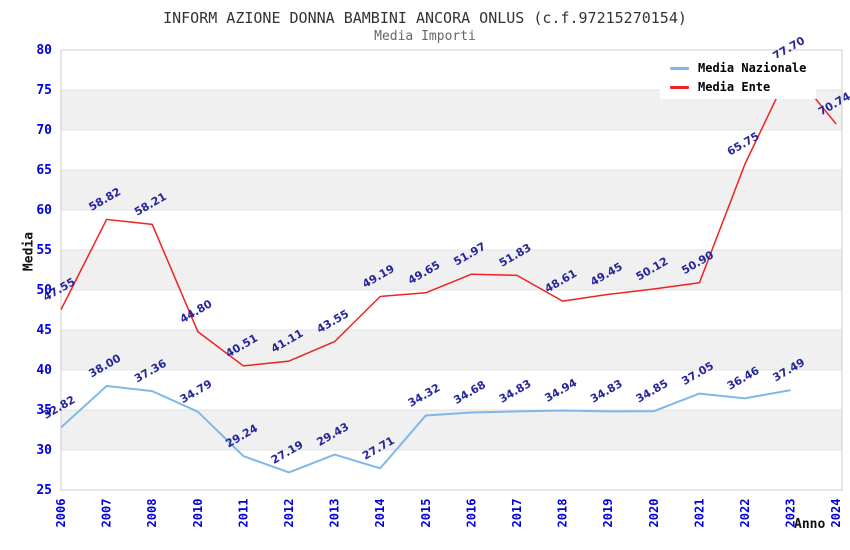 The width and height of the screenshot is (850, 550). What do you see at coordinates (699, 513) in the screenshot?
I see `x-tick-label: 2021` at bounding box center [699, 513].